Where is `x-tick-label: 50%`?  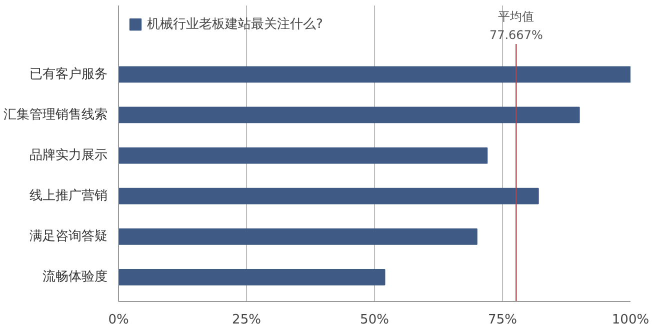
x-tick-label: 50% is located at coordinates (374, 320).